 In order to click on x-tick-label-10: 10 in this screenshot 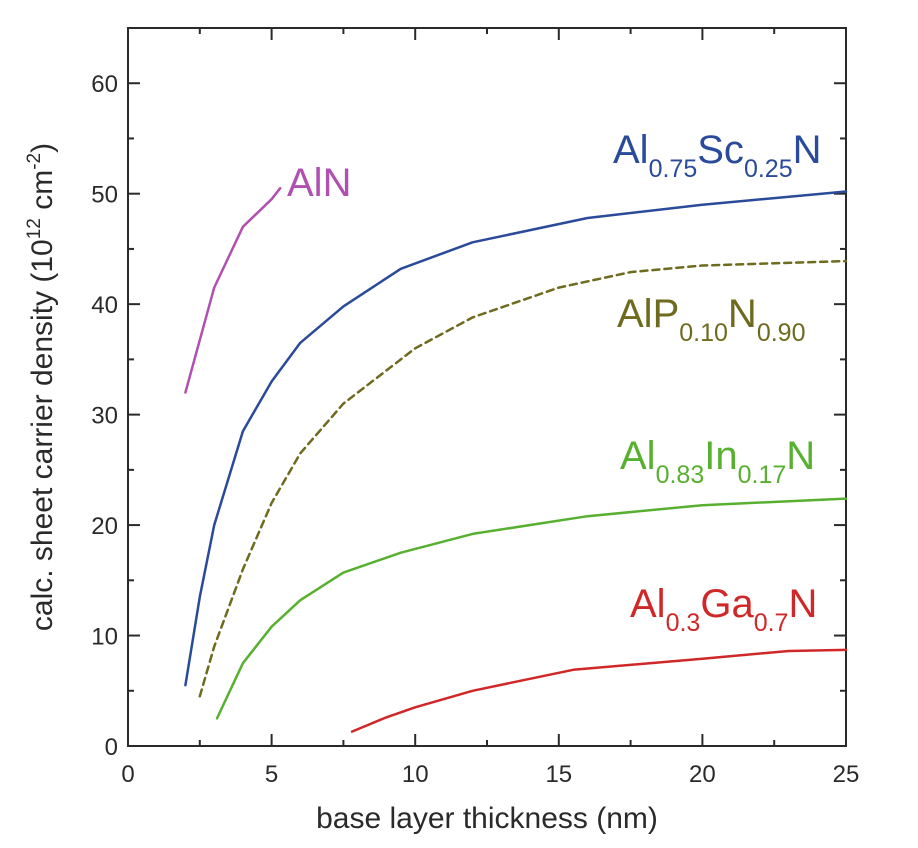, I will do `click(415, 774)`.